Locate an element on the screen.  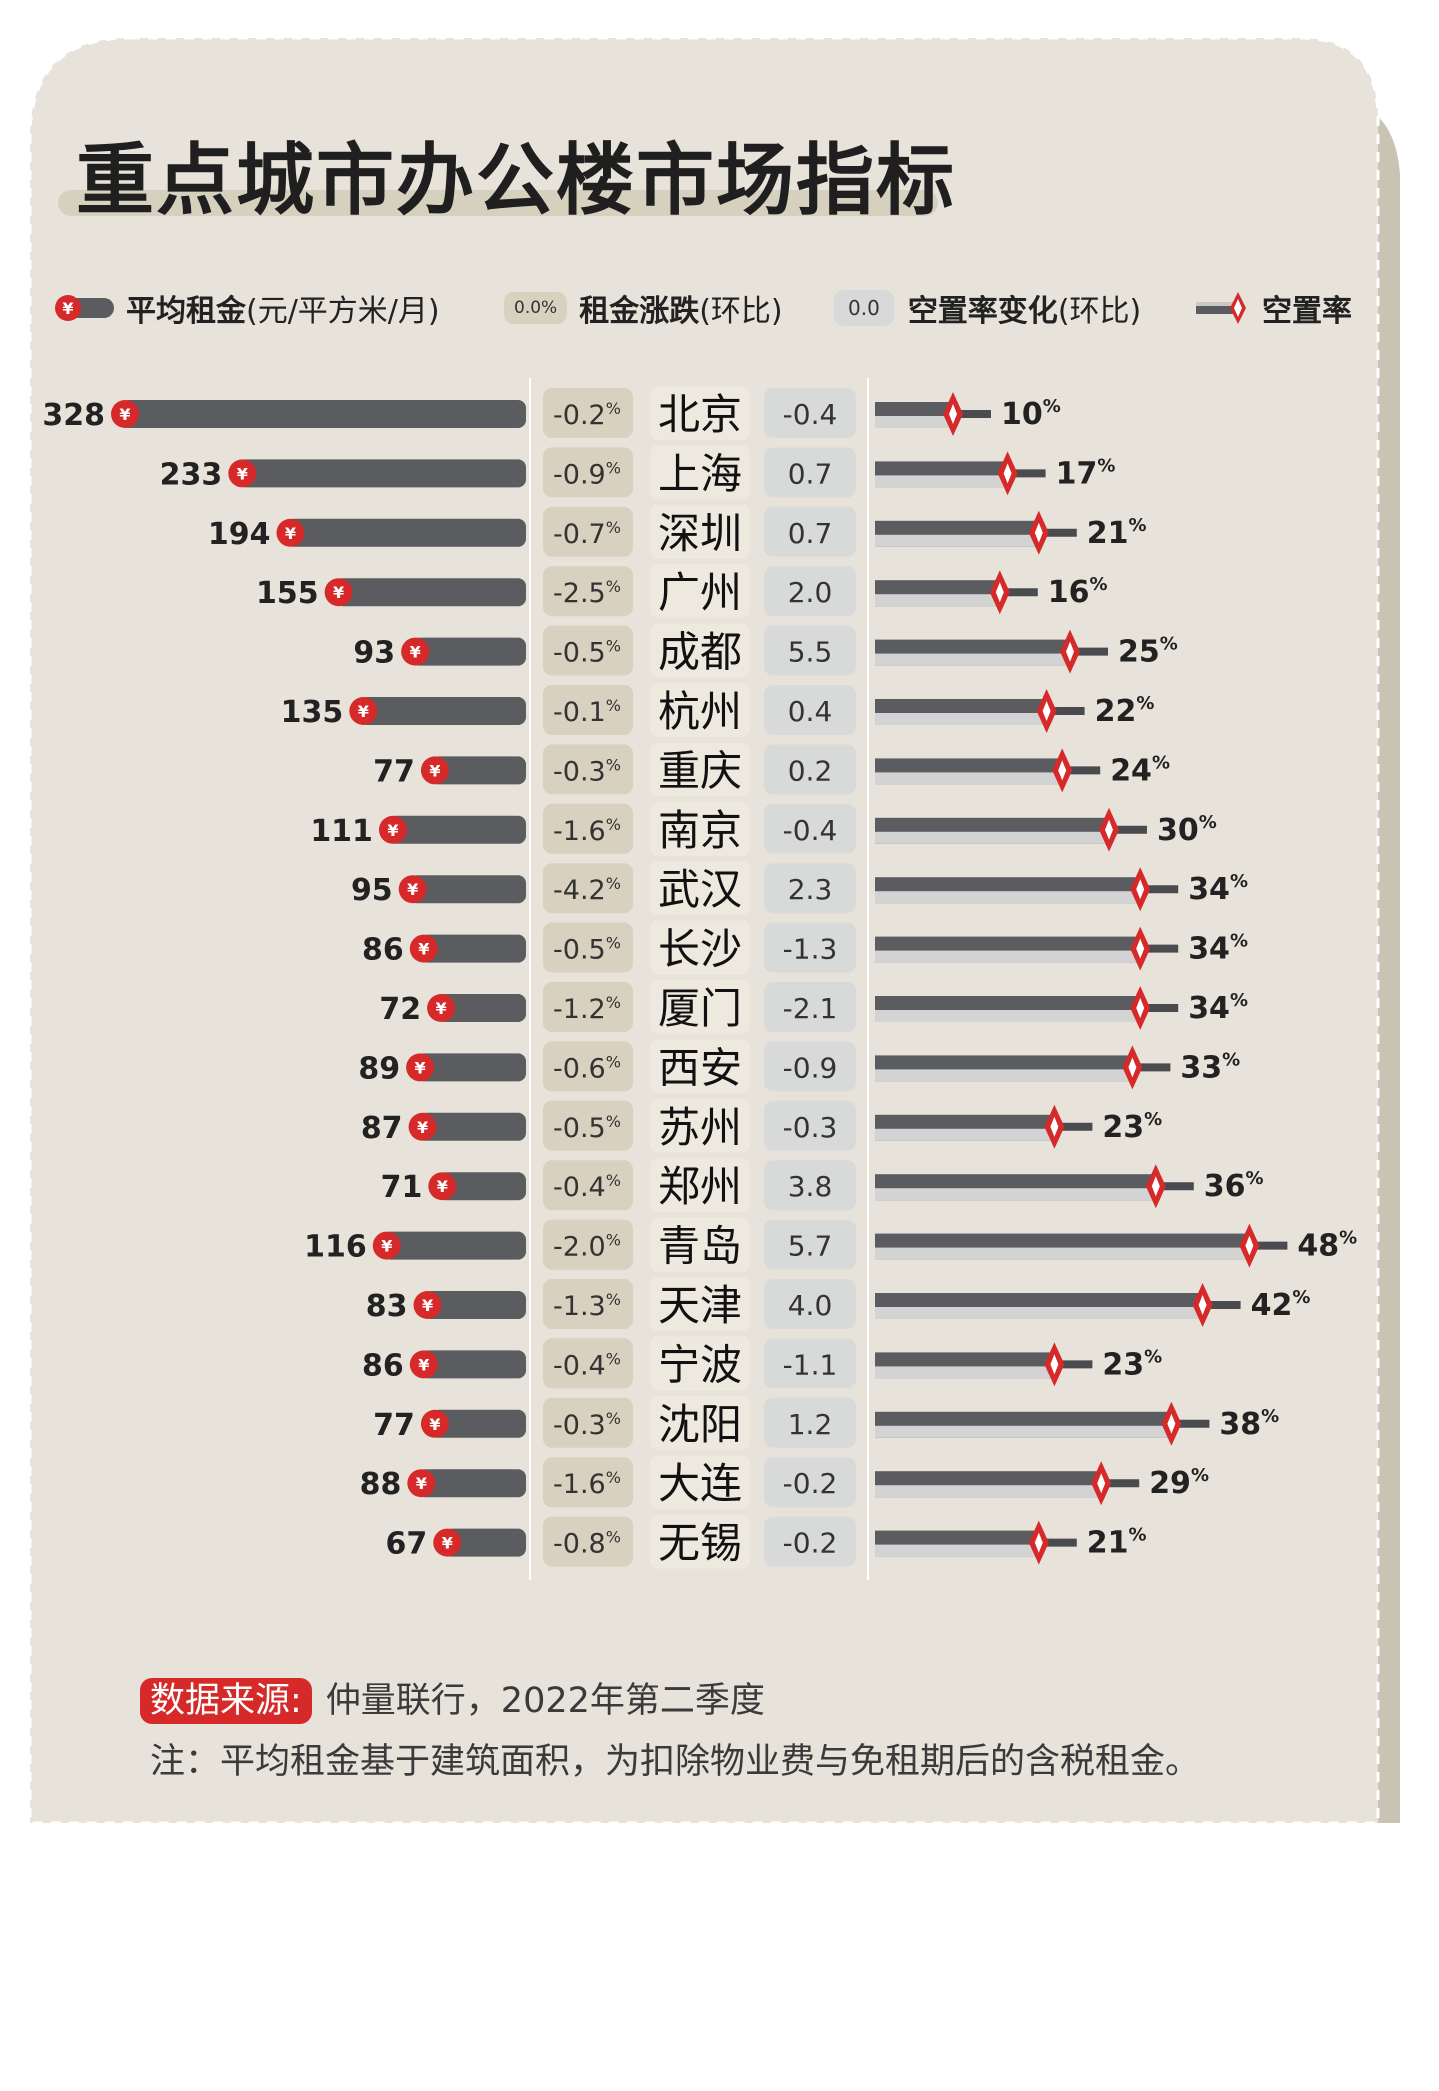
vacancy-change-value: -0.9 is located at coordinates (810, 1067).